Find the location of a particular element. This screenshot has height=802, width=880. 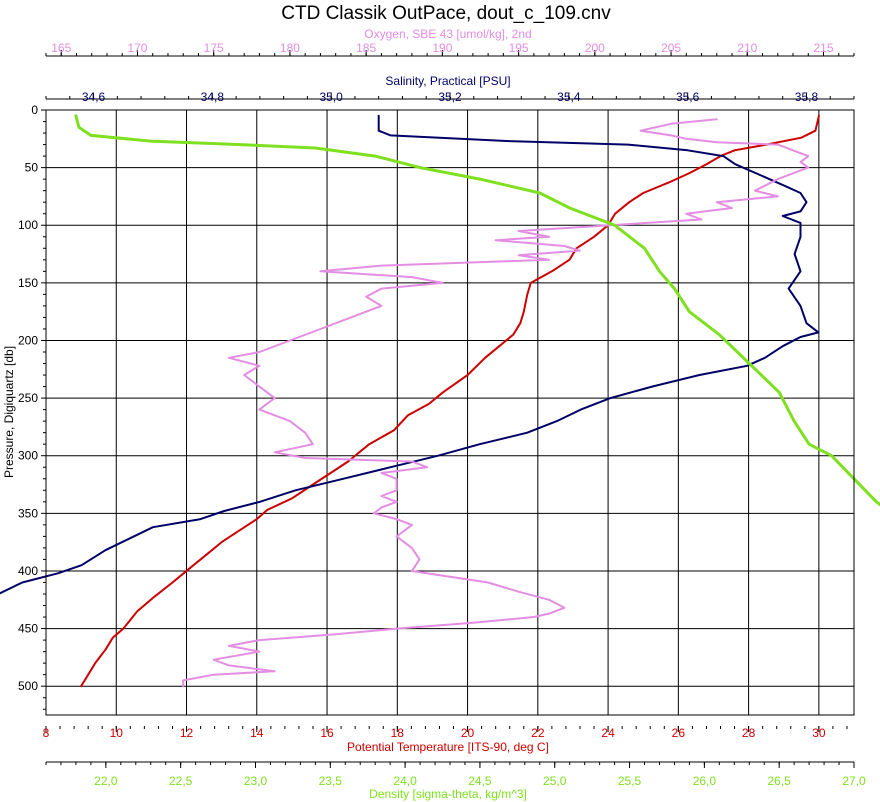

salinity-axis-label: Salinity, Practical [PSU] is located at coordinates (447, 81).